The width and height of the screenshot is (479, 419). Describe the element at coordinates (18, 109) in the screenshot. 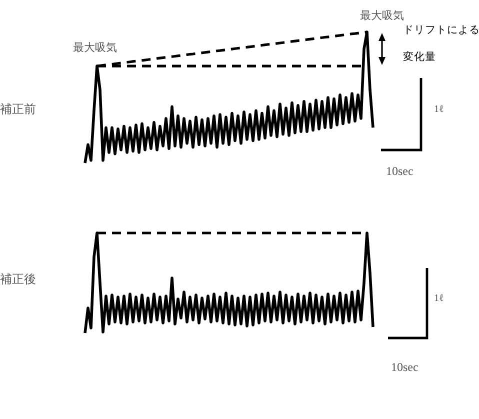

I see `text: 補正前` at that location.